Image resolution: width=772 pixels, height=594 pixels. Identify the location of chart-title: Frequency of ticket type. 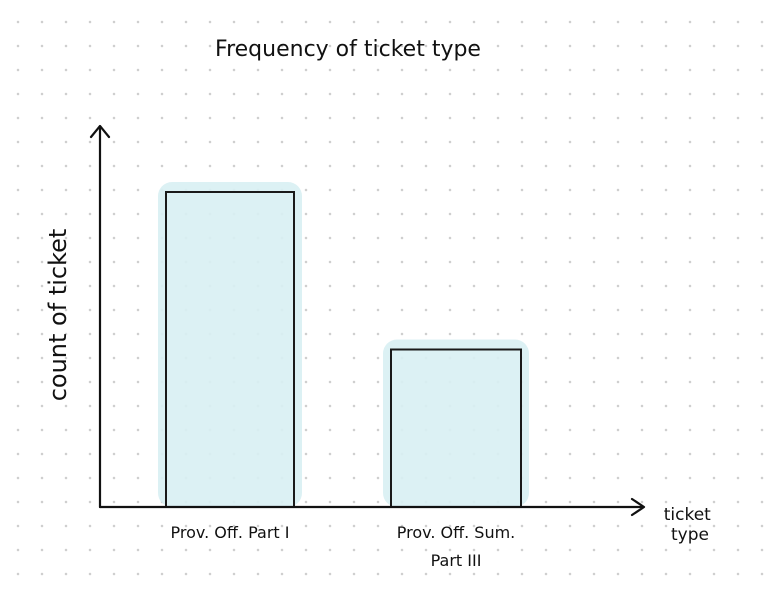
(348, 49).